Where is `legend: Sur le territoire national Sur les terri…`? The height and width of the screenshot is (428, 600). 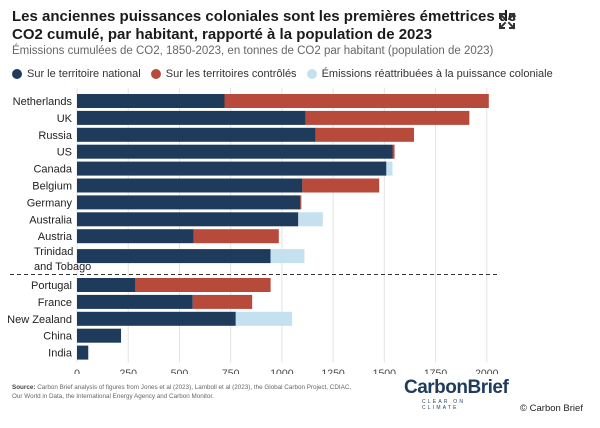
legend: Sur le territoire national Sur les terri… is located at coordinates (282, 74).